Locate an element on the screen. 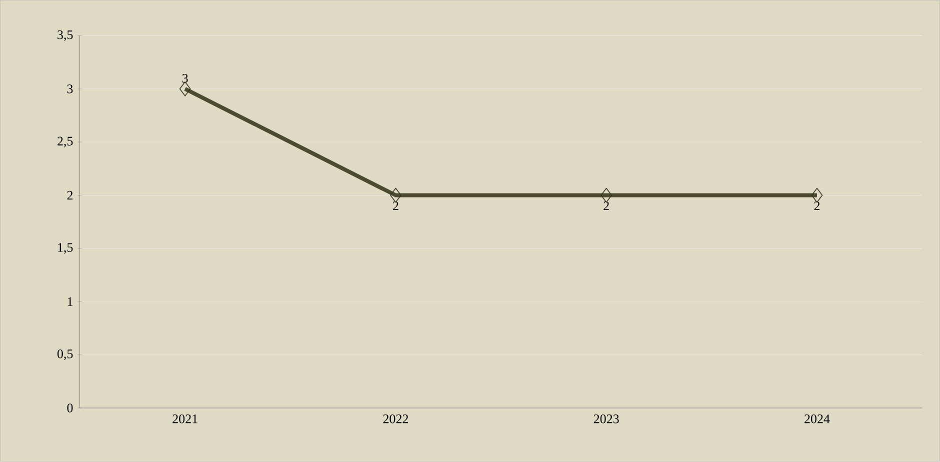 The height and width of the screenshot is (462, 940). y-tick-label: 1 is located at coordinates (70, 301).